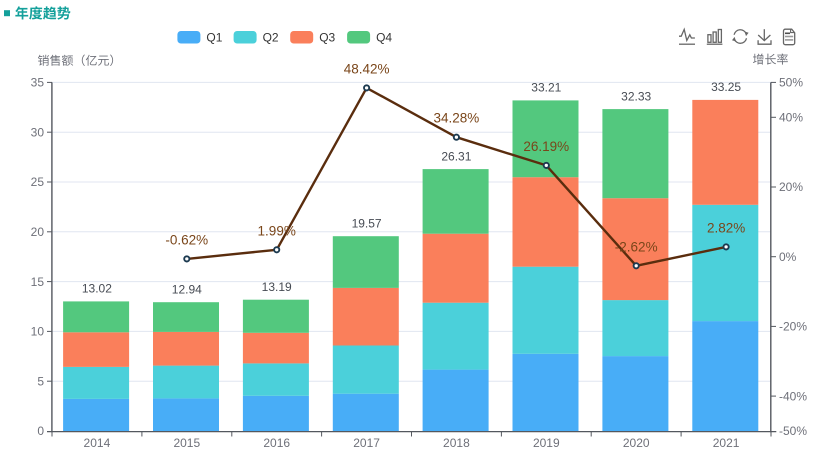 The height and width of the screenshot is (463, 823). What do you see at coordinates (187, 290) in the screenshot?
I see `svg-text: 12.94` at bounding box center [187, 290].